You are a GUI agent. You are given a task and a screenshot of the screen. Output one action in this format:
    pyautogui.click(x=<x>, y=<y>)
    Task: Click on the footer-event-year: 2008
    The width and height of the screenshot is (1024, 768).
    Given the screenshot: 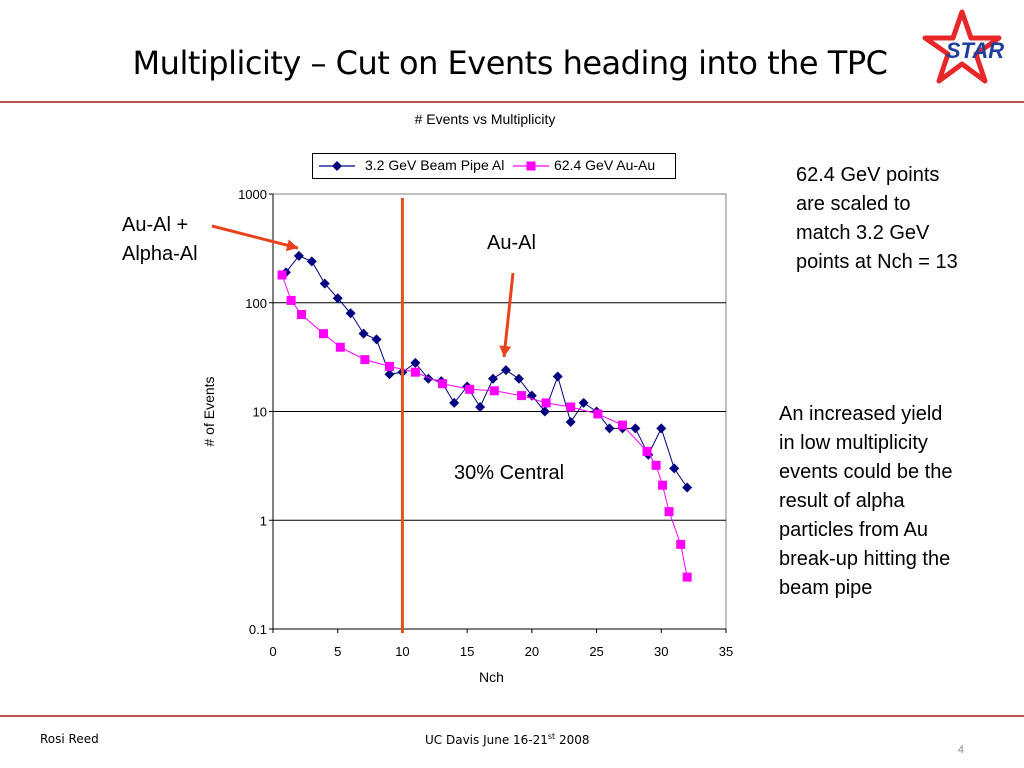 What is the action you would take?
    pyautogui.click(x=572, y=740)
    